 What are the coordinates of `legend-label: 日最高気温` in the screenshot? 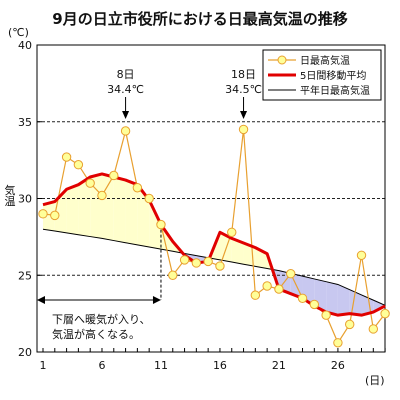 It's located at (325, 60).